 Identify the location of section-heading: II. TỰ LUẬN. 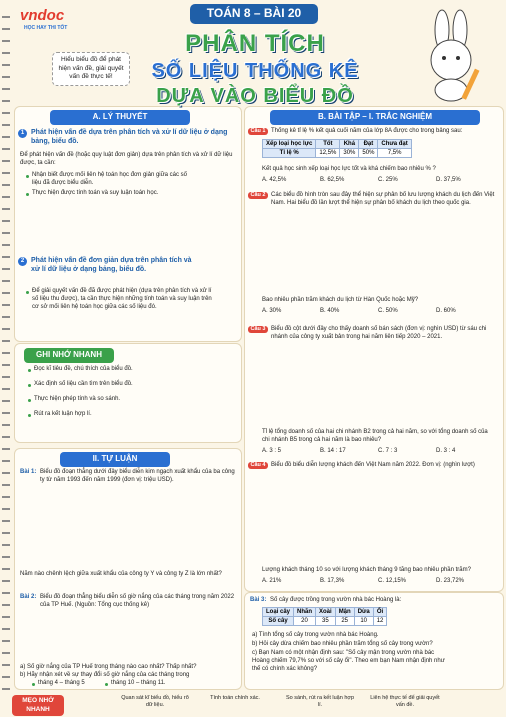
(115, 459).